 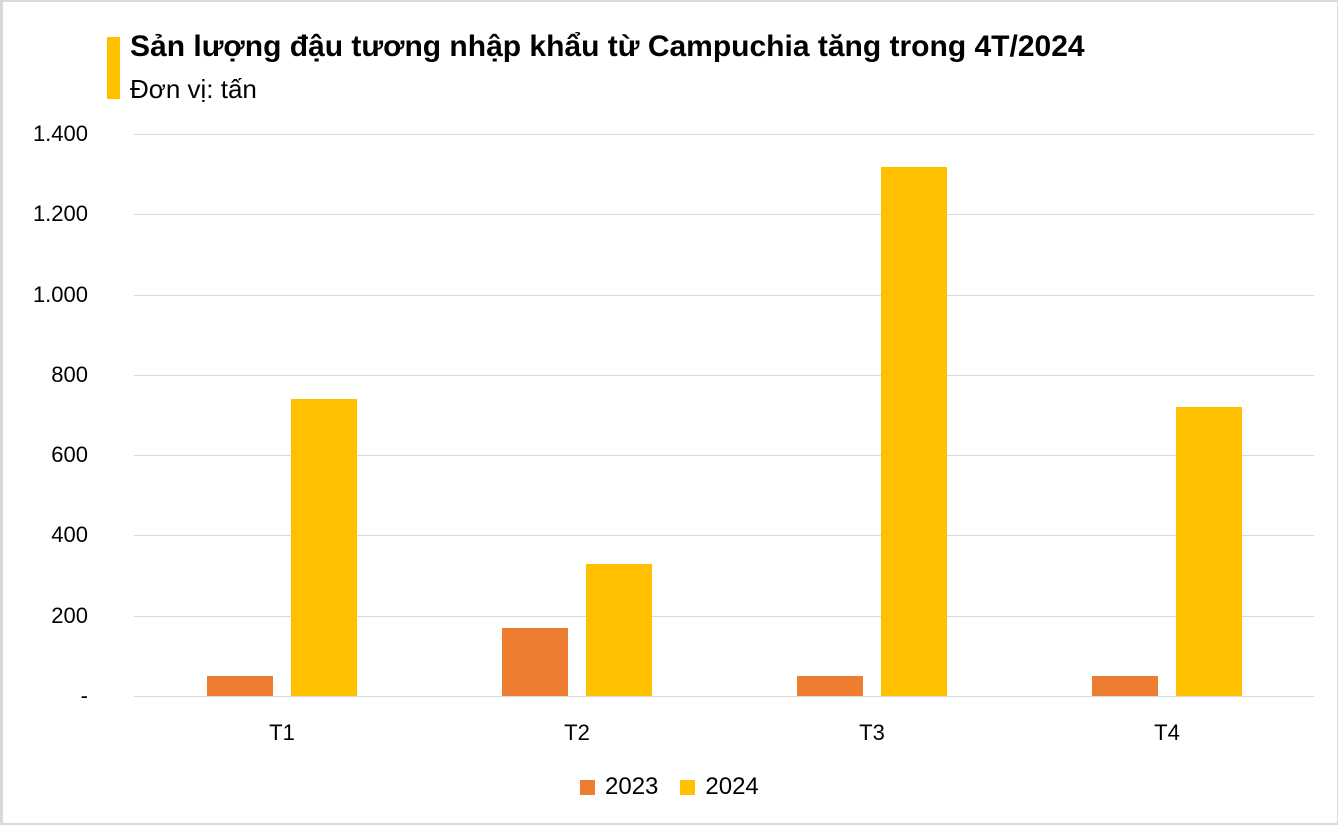 I want to click on legend-item-2024: 2024, so click(x=719, y=787).